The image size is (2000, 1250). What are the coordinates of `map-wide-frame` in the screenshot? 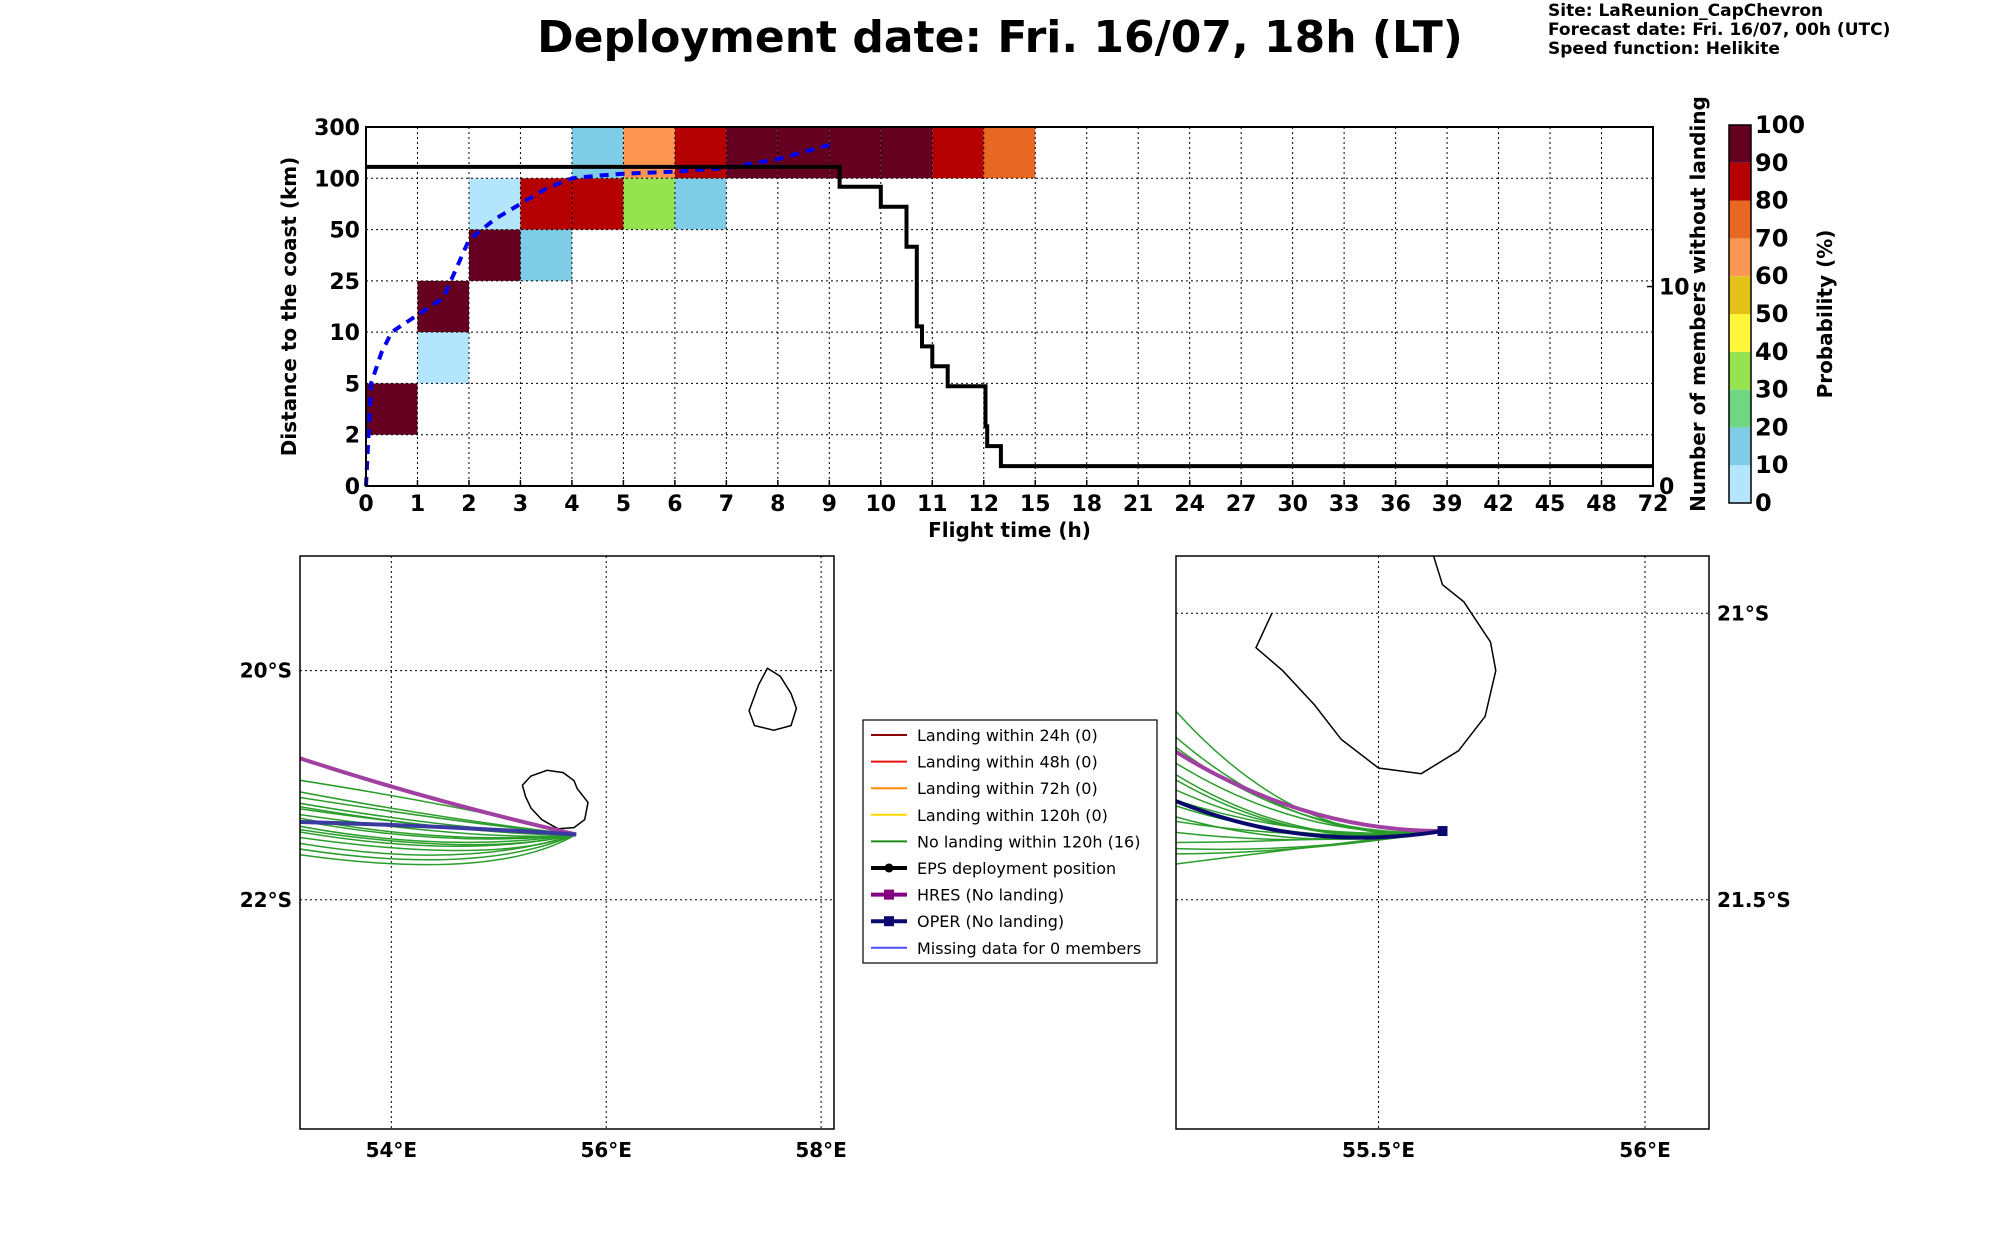 It's located at (567, 842).